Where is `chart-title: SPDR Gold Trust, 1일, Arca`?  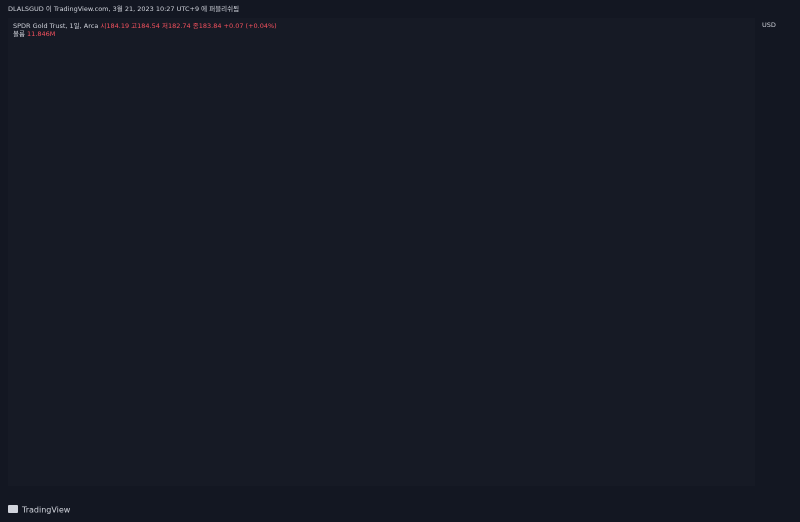 chart-title: SPDR Gold Trust, 1일, Arca is located at coordinates (55, 25).